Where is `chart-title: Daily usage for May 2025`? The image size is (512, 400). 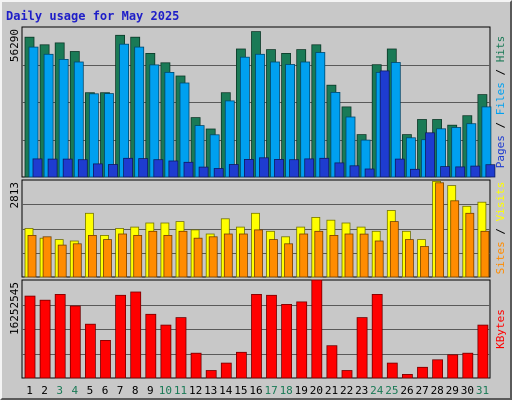 chart-title: Daily usage for May 2025 is located at coordinates (93, 16).